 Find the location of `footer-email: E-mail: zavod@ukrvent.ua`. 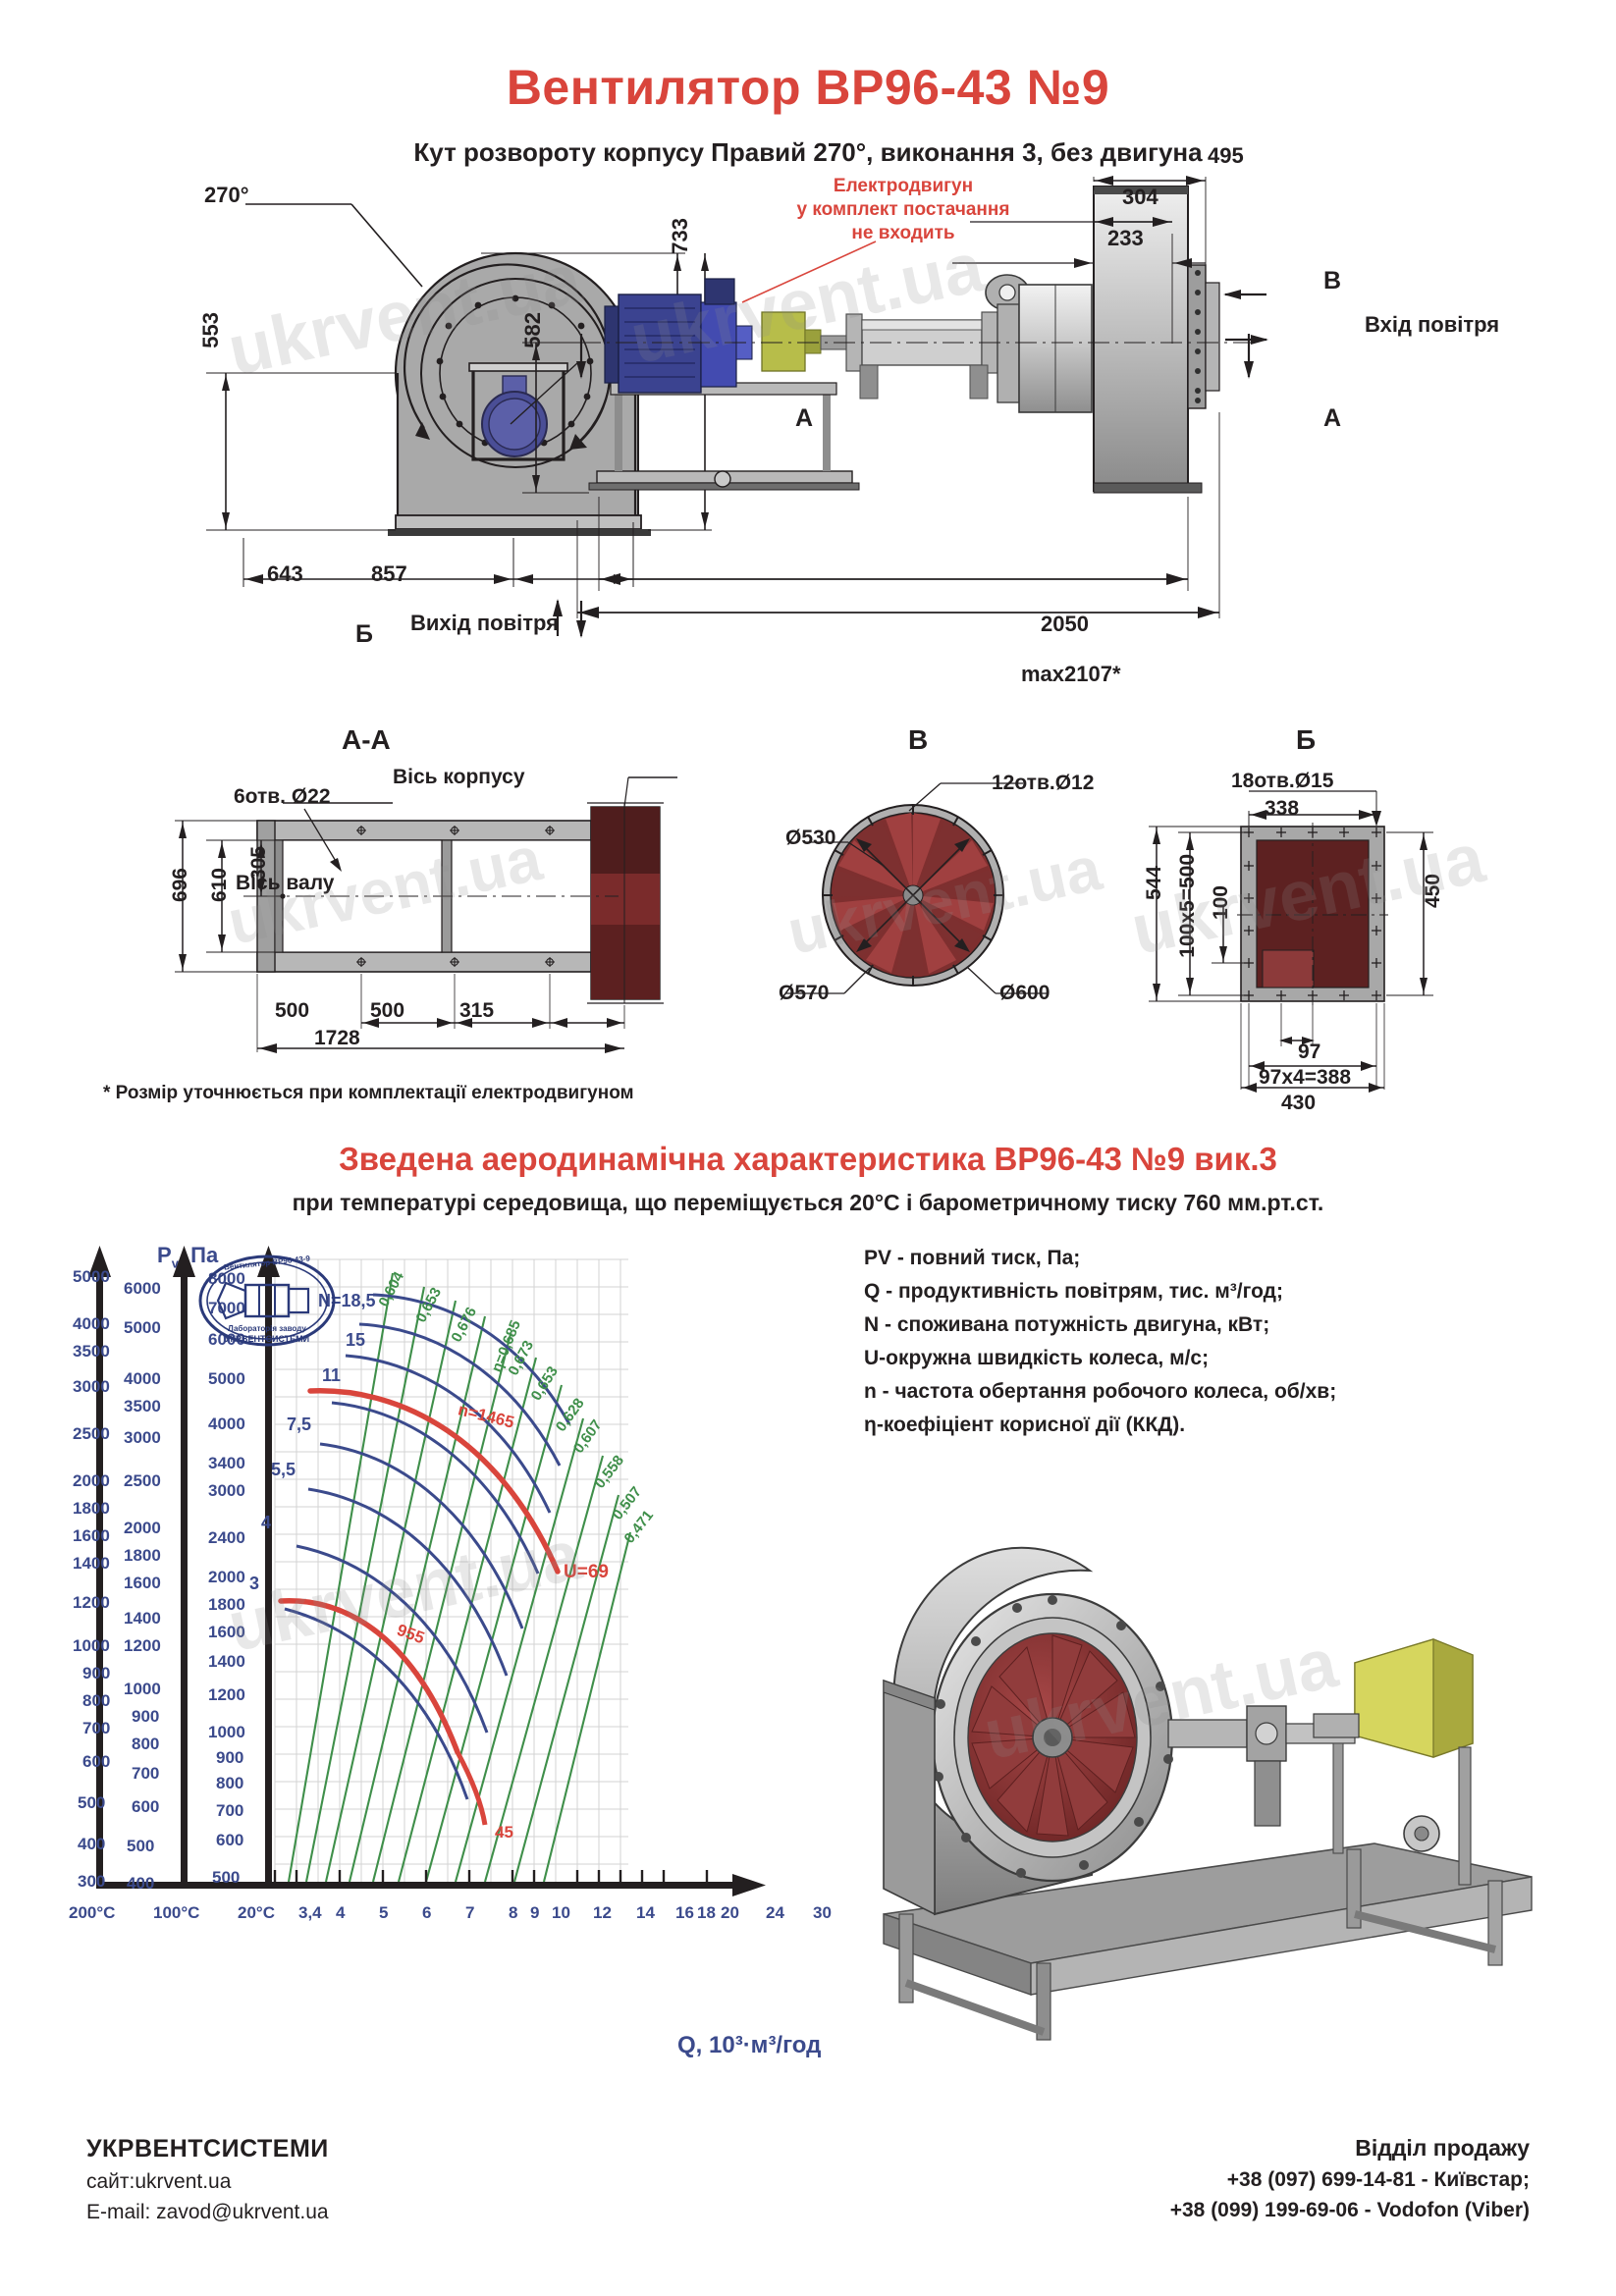

footer-email: E-mail: zavod@ukrvent.ua is located at coordinates (207, 2212).